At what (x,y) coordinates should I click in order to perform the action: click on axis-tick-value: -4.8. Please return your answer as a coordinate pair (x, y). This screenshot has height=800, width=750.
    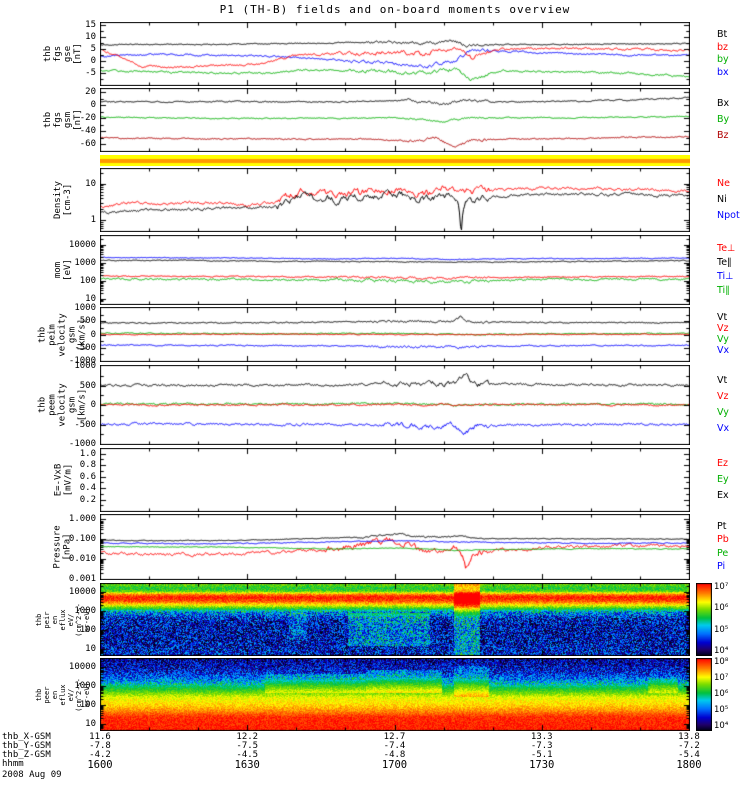
    Looking at the image, I should click on (394, 755).